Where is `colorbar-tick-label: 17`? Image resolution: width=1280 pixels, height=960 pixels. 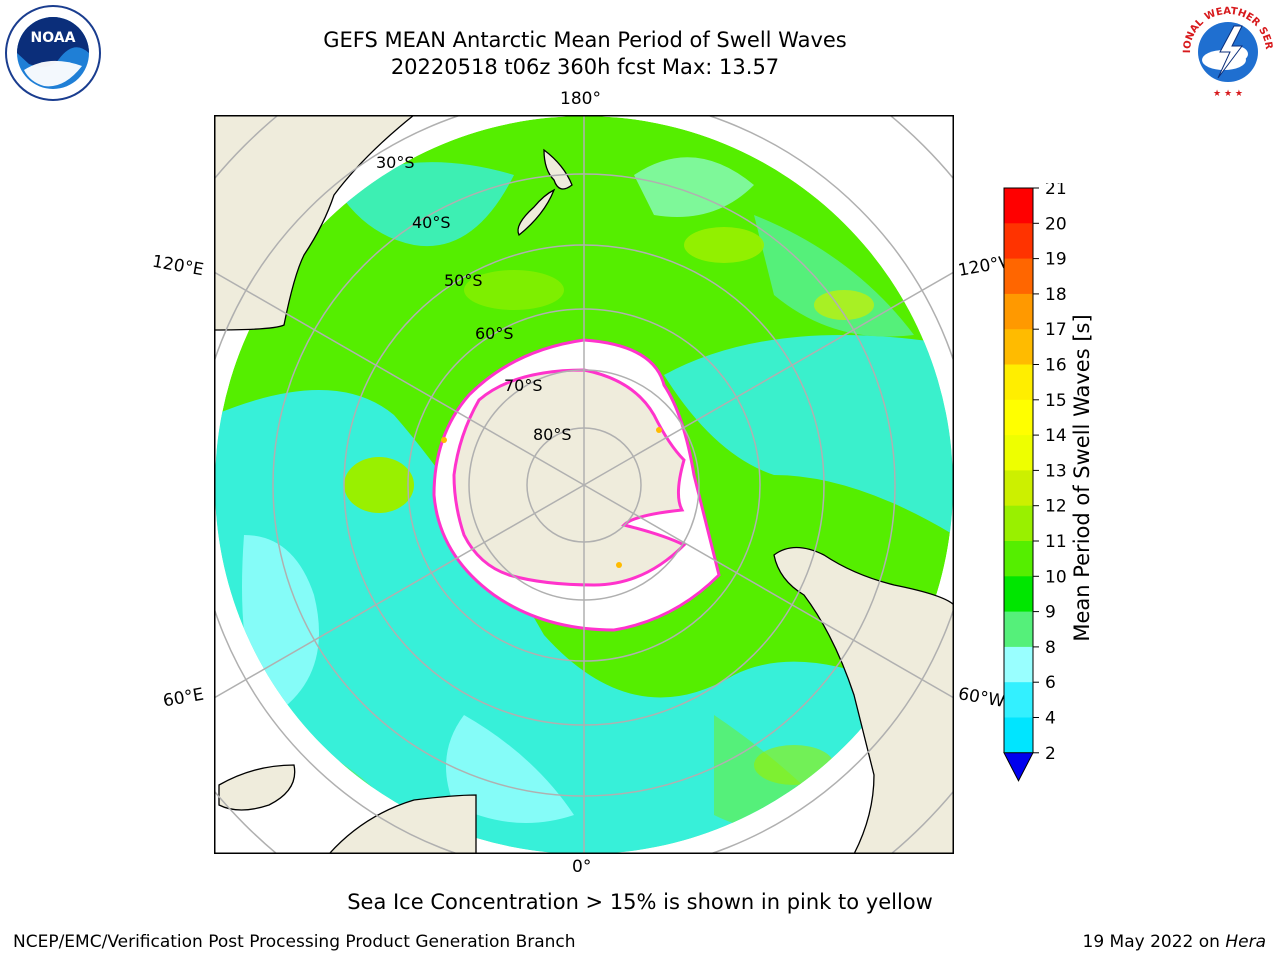
colorbar-tick-label: 17 is located at coordinates (1056, 330).